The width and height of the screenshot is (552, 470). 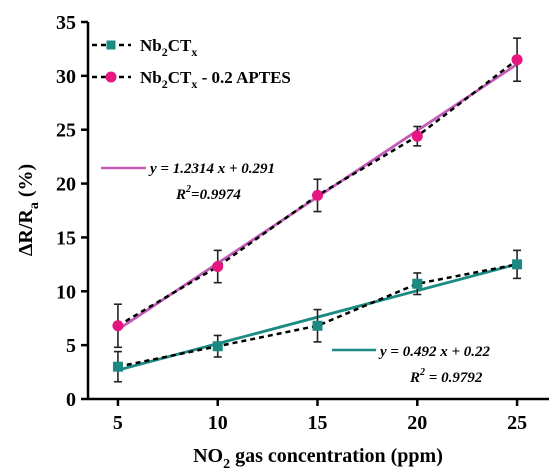 What do you see at coordinates (208, 193) in the screenshot?
I see `fit-r2-aptes: R2=0.9974` at bounding box center [208, 193].